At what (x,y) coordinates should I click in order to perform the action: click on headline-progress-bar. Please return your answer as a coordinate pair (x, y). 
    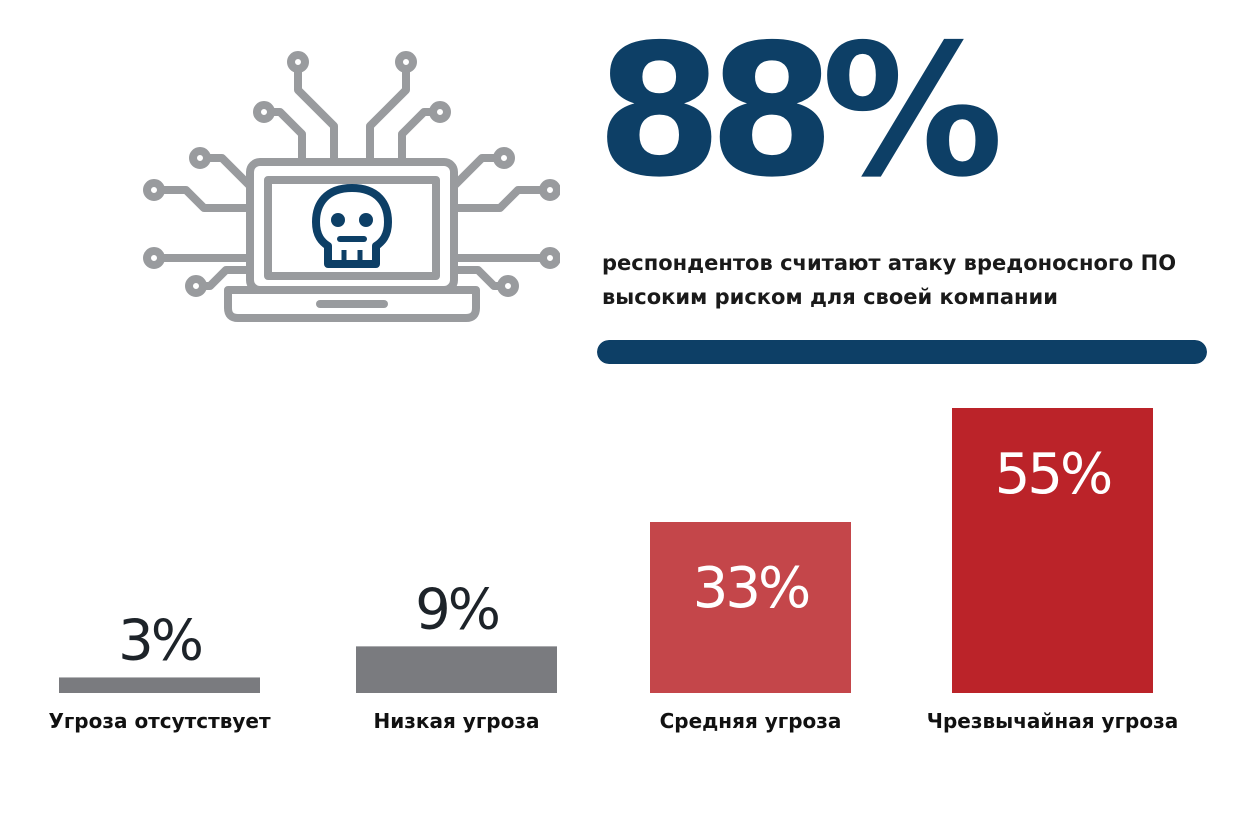
    Looking at the image, I should click on (902, 352).